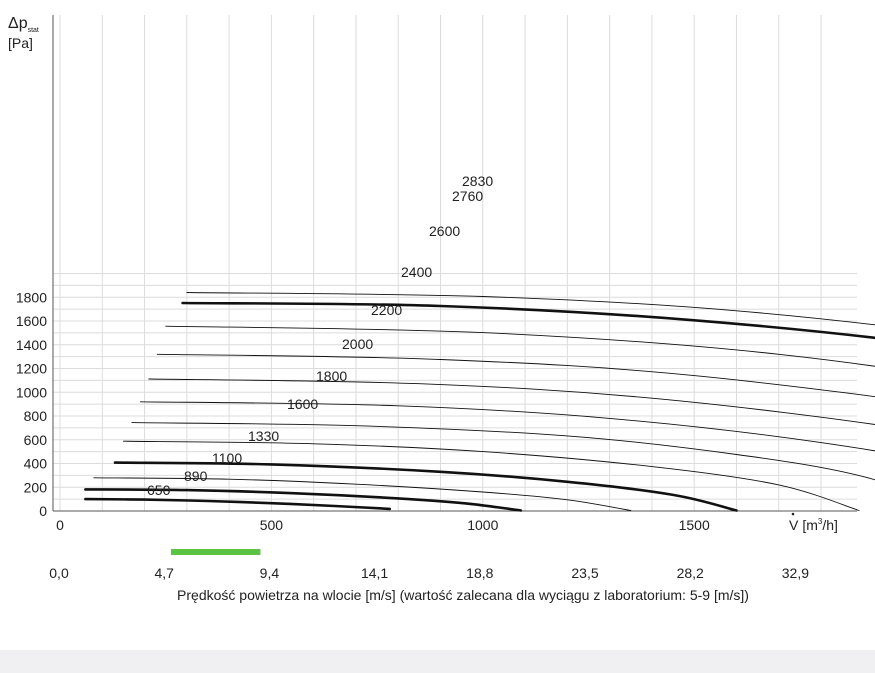 This screenshot has width=875, height=673. I want to click on y-tick-label: 1600, so click(31, 321).